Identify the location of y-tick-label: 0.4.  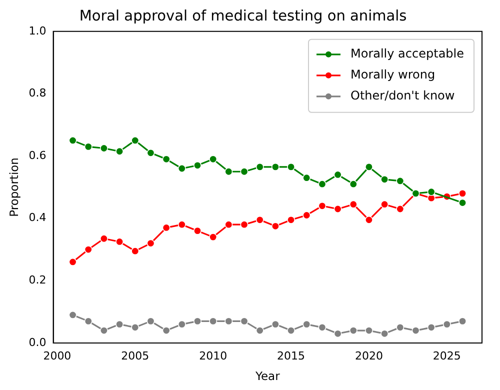
(37, 217).